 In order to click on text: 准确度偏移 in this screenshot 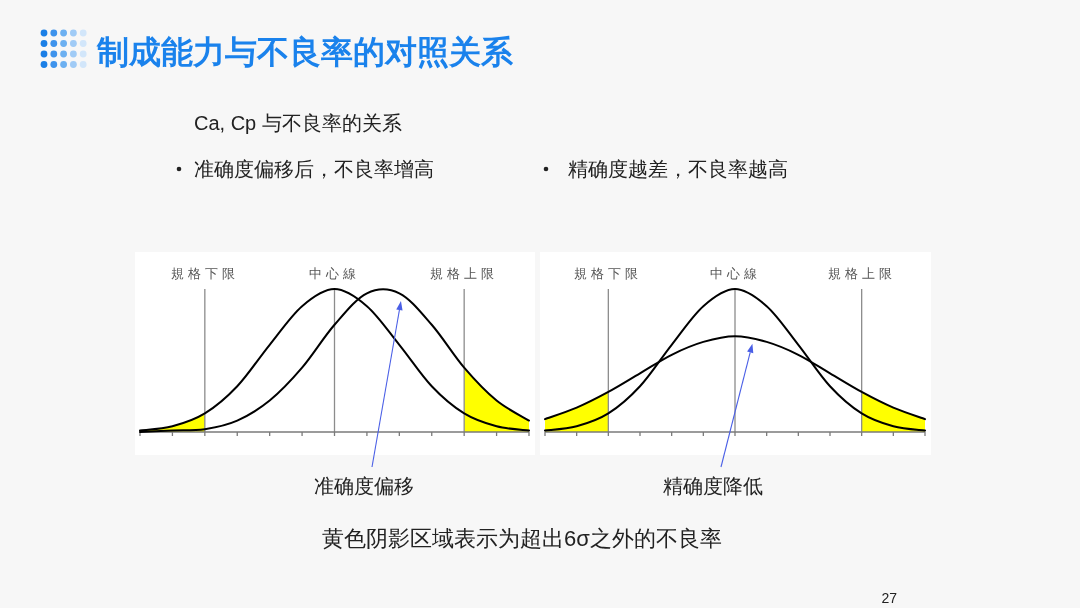, I will do `click(364, 486)`.